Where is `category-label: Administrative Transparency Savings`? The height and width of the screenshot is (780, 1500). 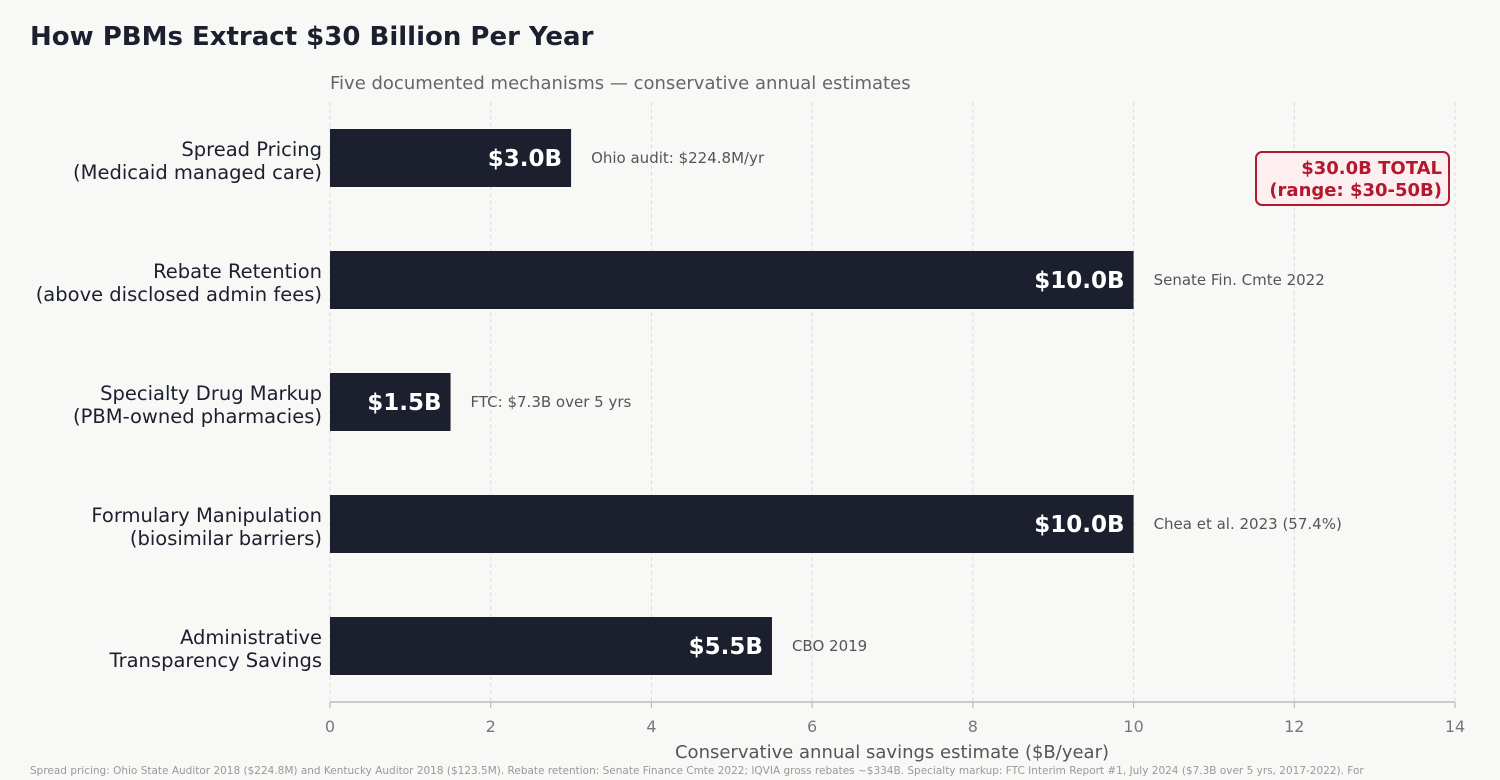
category-label: Administrative Transparency Savings is located at coordinates (215, 649).